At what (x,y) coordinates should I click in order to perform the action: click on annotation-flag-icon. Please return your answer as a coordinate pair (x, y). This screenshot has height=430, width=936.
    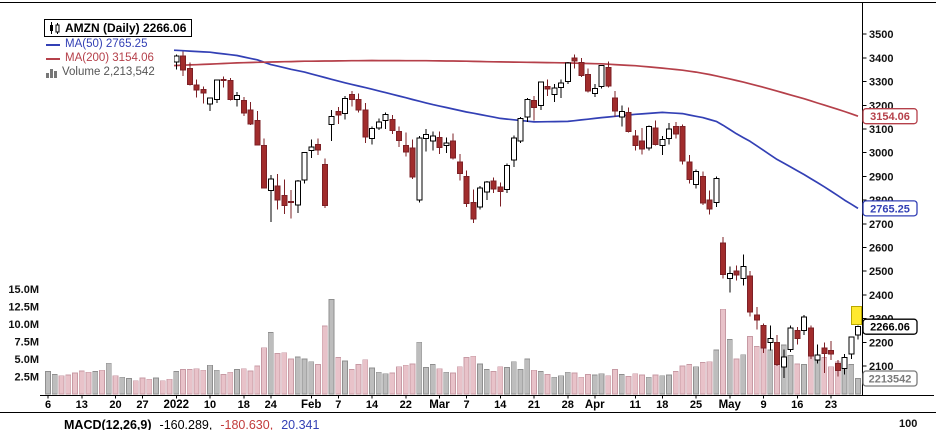
    Looking at the image, I should click on (856, 315).